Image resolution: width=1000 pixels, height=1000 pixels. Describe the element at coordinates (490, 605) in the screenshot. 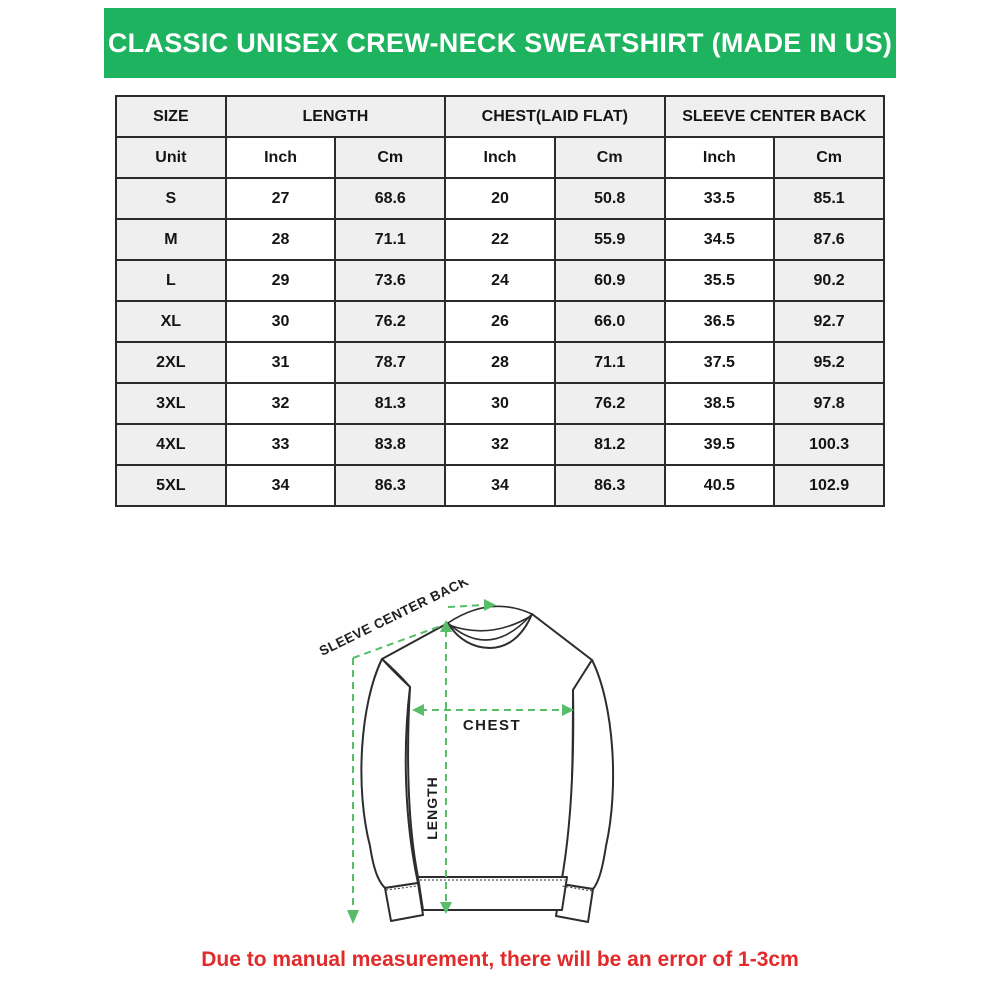

I see `sleeve-measure-right-arrow` at that location.